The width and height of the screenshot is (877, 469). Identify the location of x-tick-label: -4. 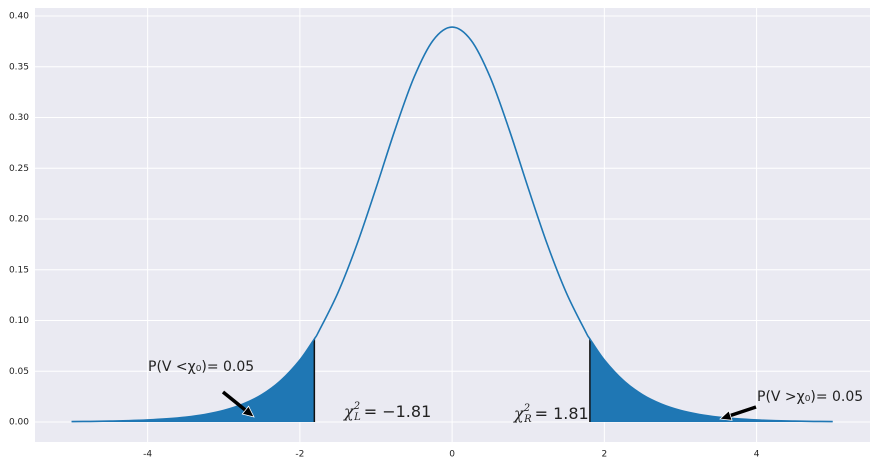
(147, 455).